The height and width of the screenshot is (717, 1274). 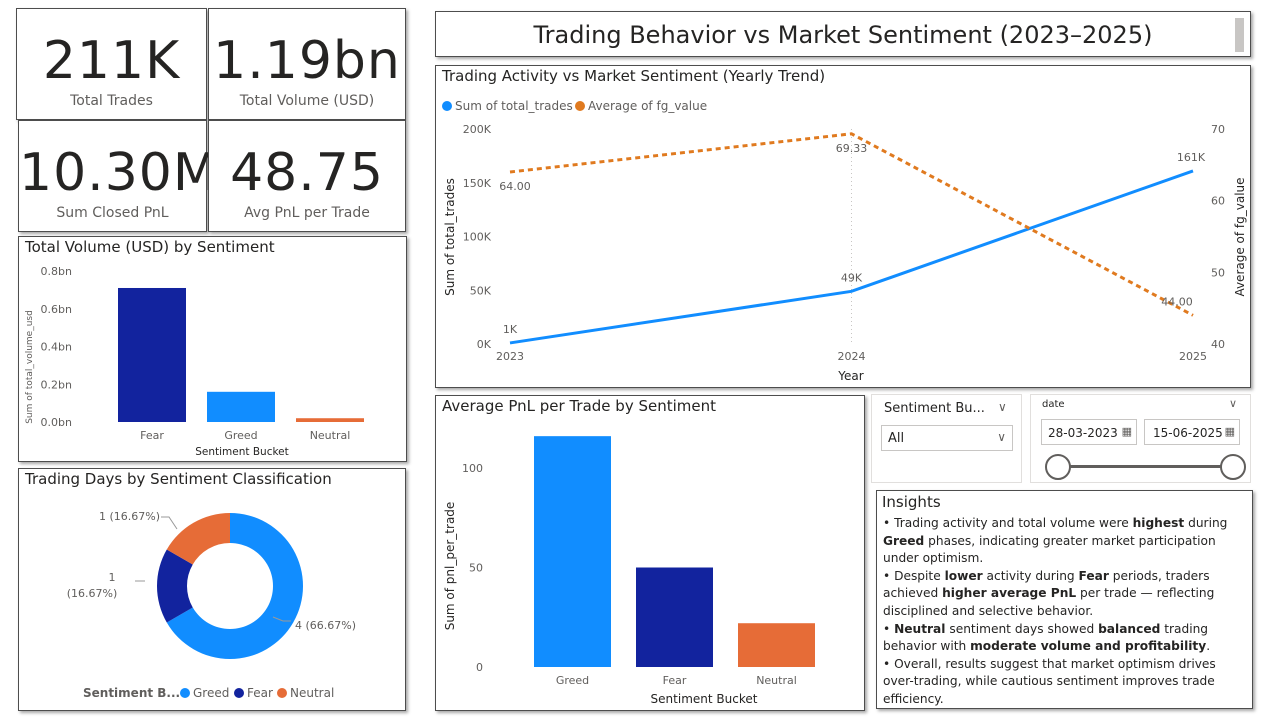 I want to click on date-range-handle-start, so click(x=1058, y=467).